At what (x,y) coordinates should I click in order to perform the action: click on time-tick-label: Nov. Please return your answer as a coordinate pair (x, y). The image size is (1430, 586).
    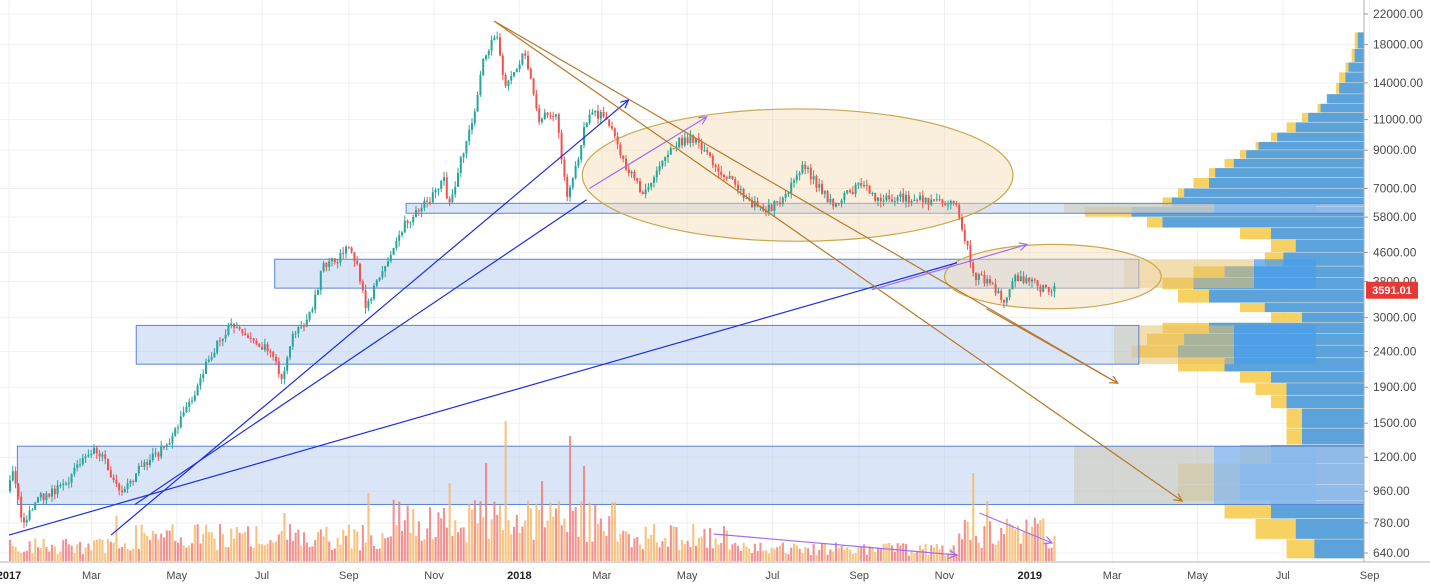
    Looking at the image, I should click on (434, 576).